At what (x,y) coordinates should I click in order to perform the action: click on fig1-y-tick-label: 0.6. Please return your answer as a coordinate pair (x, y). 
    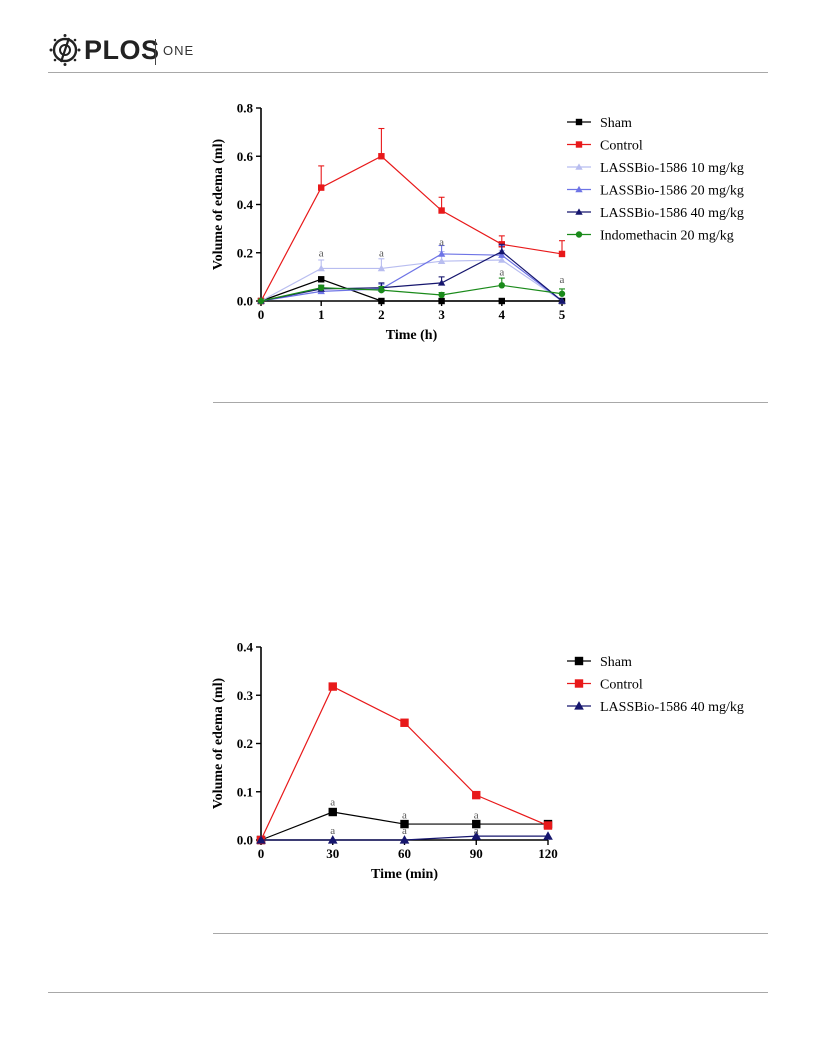
    Looking at the image, I should click on (245, 156).